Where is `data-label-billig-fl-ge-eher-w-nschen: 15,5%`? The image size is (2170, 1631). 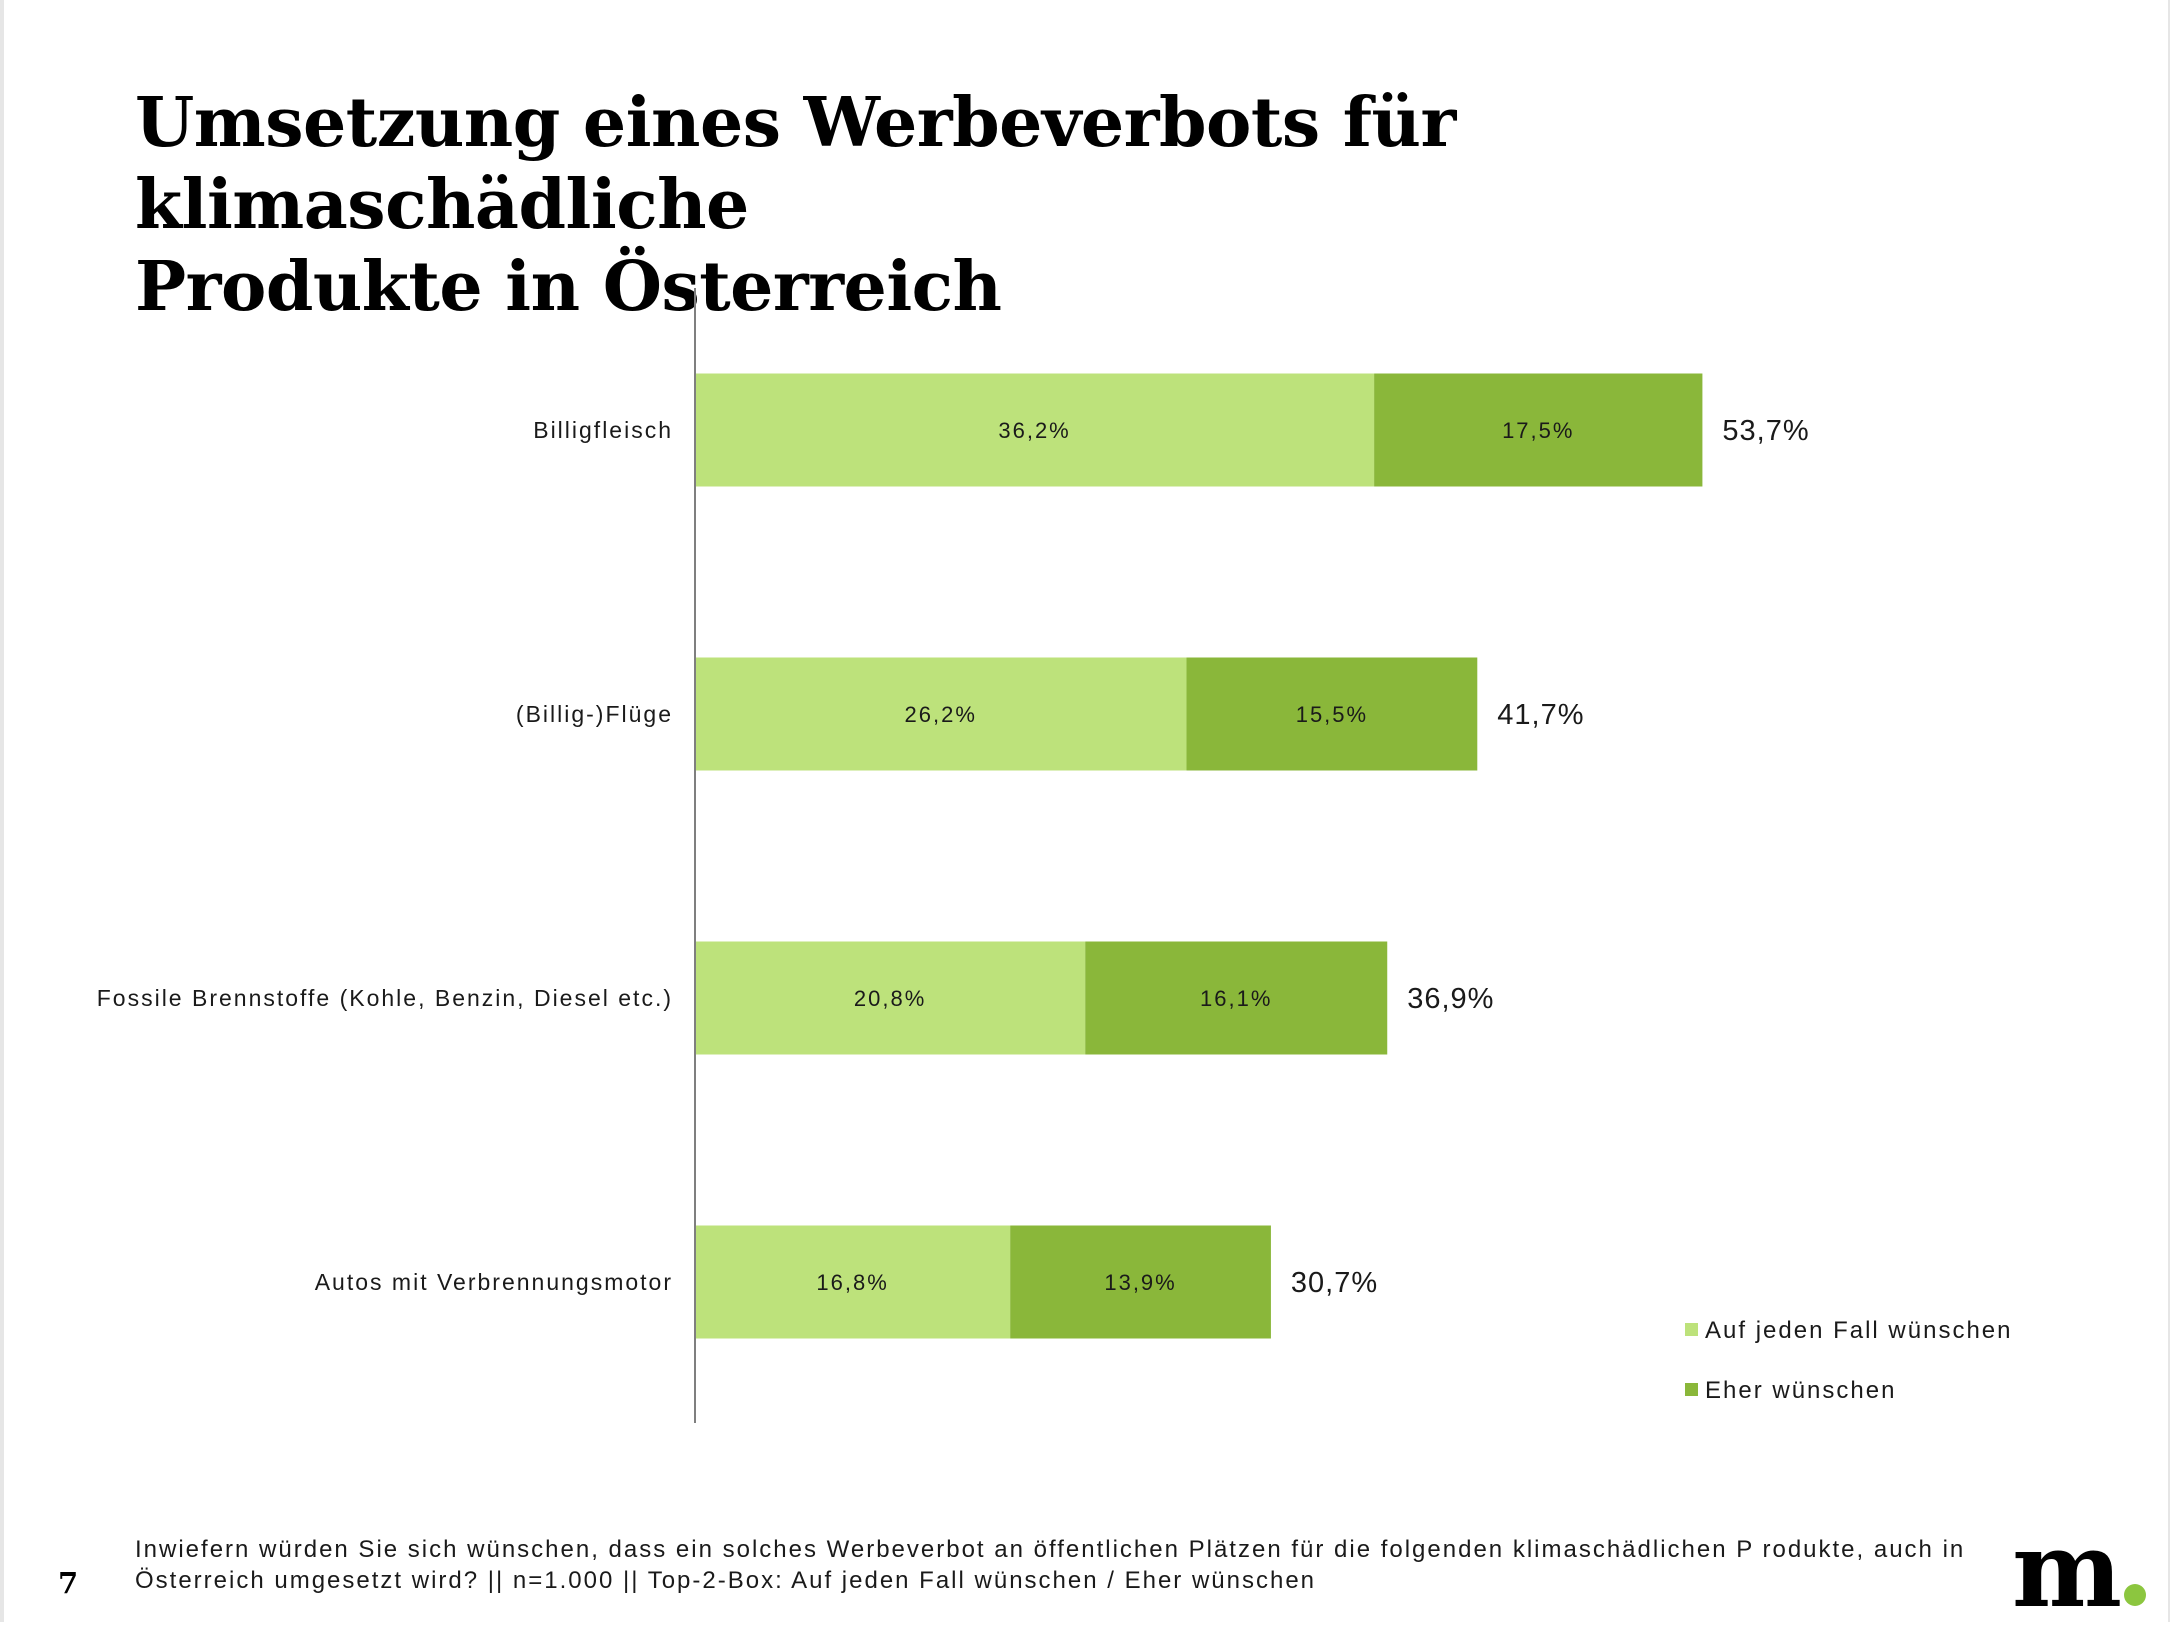 data-label-billig-fl-ge-eher-w-nschen: 15,5% is located at coordinates (1332, 714).